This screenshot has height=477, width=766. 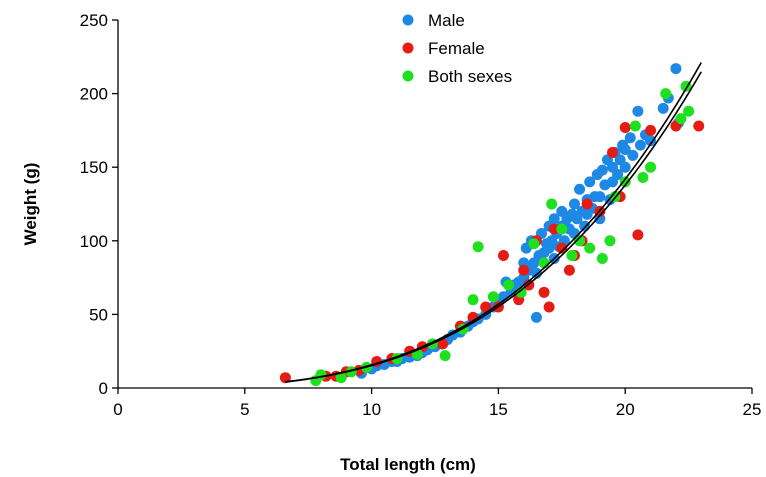 I want to click on legend-marker-male, so click(x=408, y=20).